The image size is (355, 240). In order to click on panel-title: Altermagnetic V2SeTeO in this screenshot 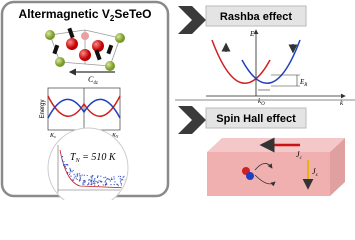, I will do `click(85, 15)`.